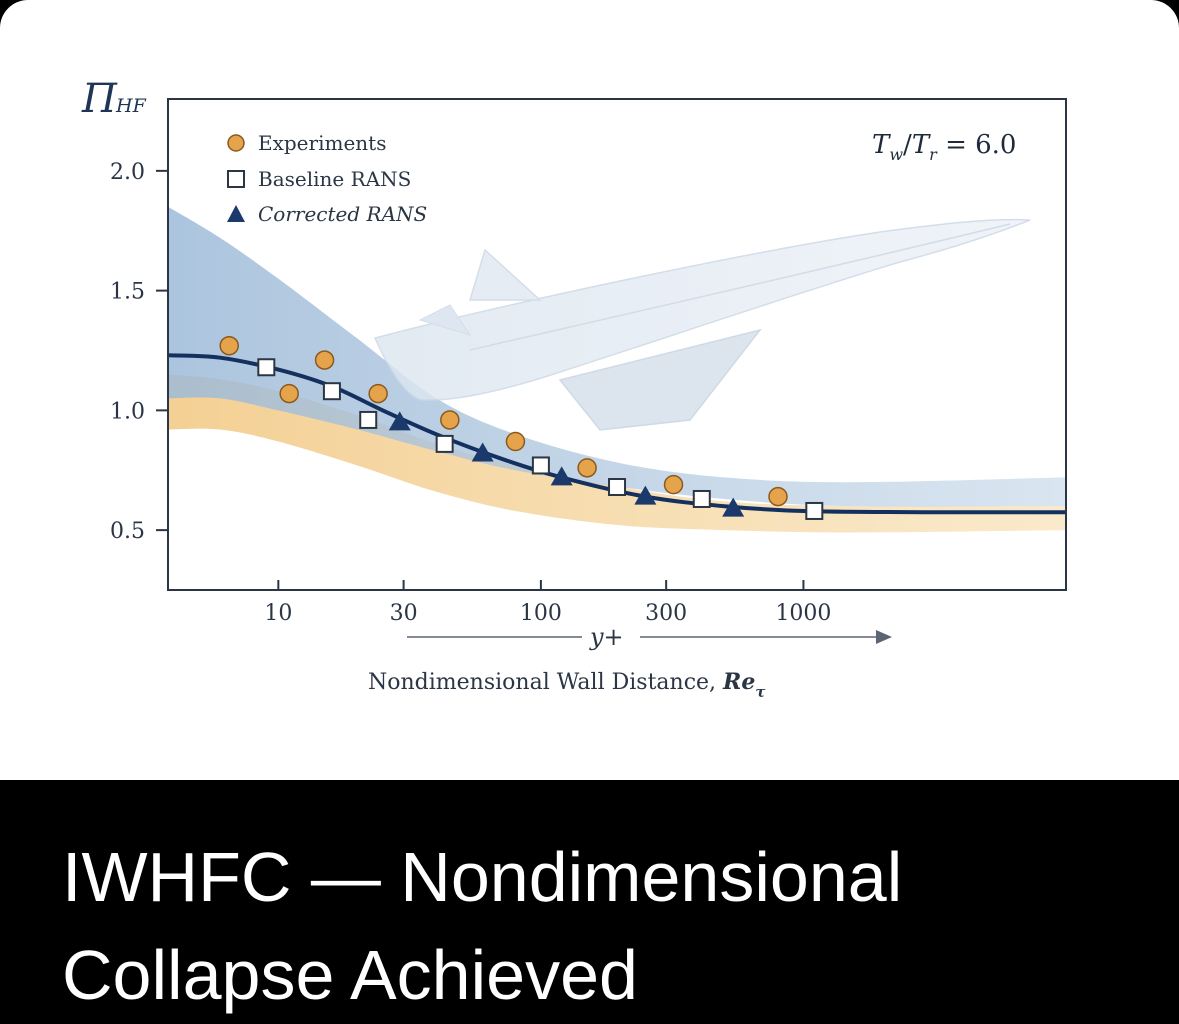  I want to click on legend-corrected-marker, so click(236, 213).